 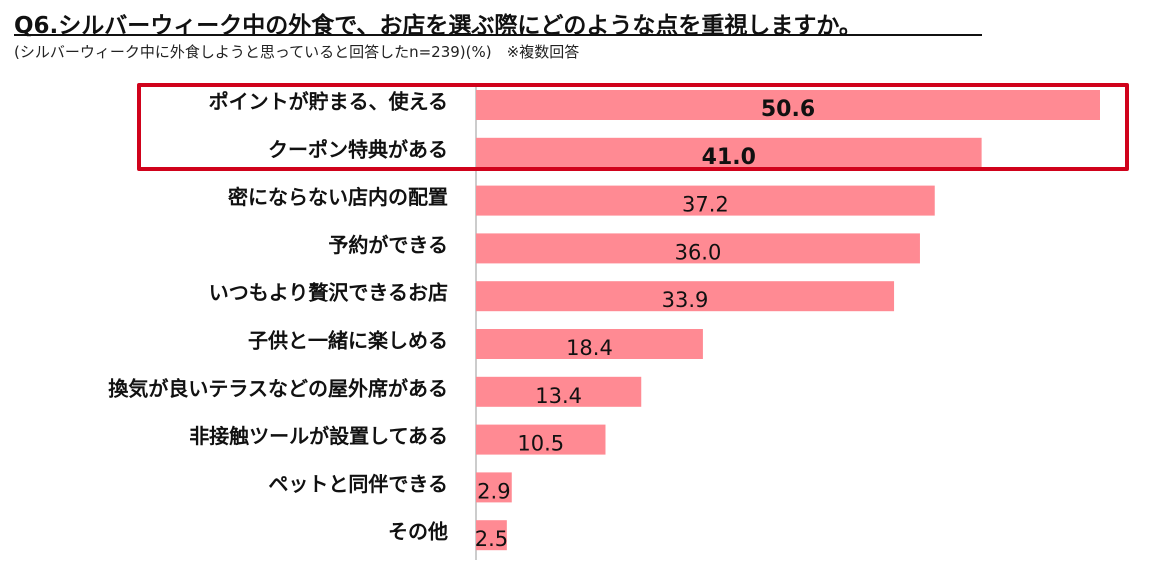 I want to click on category-label: 換気が良いテラスなどの屋外席がある, so click(x=278, y=388).